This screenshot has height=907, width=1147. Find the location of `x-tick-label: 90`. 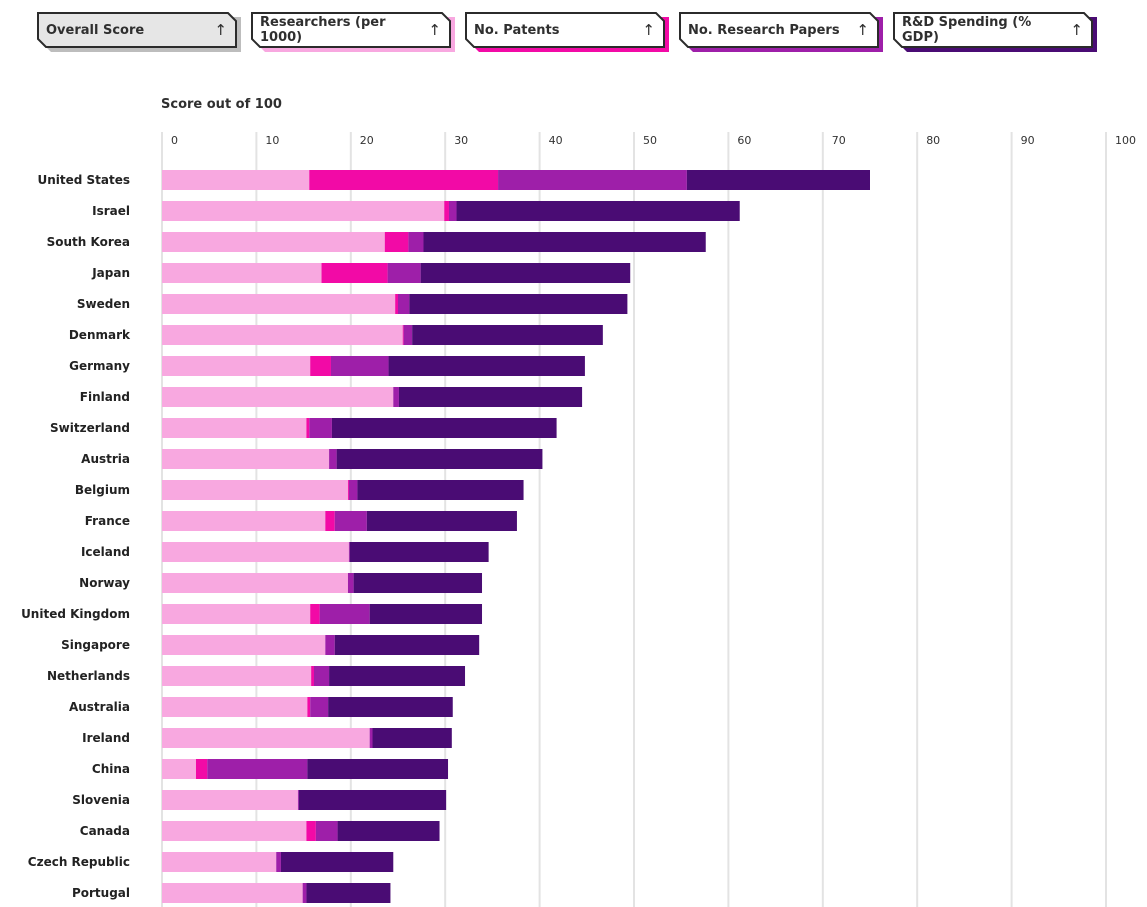

x-tick-label: 90 is located at coordinates (1028, 140).